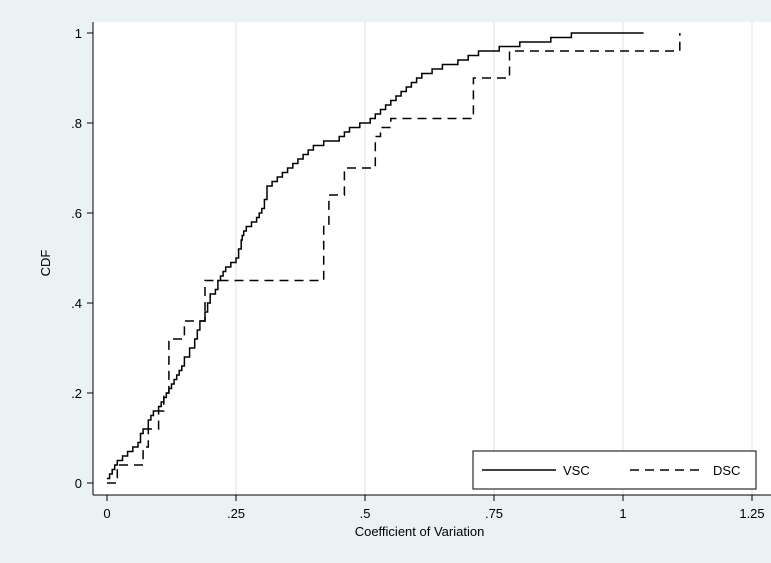 This screenshot has height=563, width=771. What do you see at coordinates (76, 123) in the screenshot?
I see `y-tick-label: .8` at bounding box center [76, 123].